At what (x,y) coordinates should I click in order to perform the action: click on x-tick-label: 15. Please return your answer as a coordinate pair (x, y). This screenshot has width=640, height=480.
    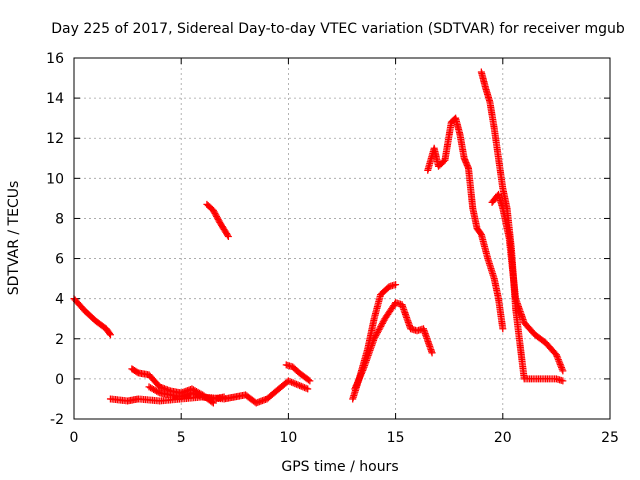
    Looking at the image, I should click on (396, 438).